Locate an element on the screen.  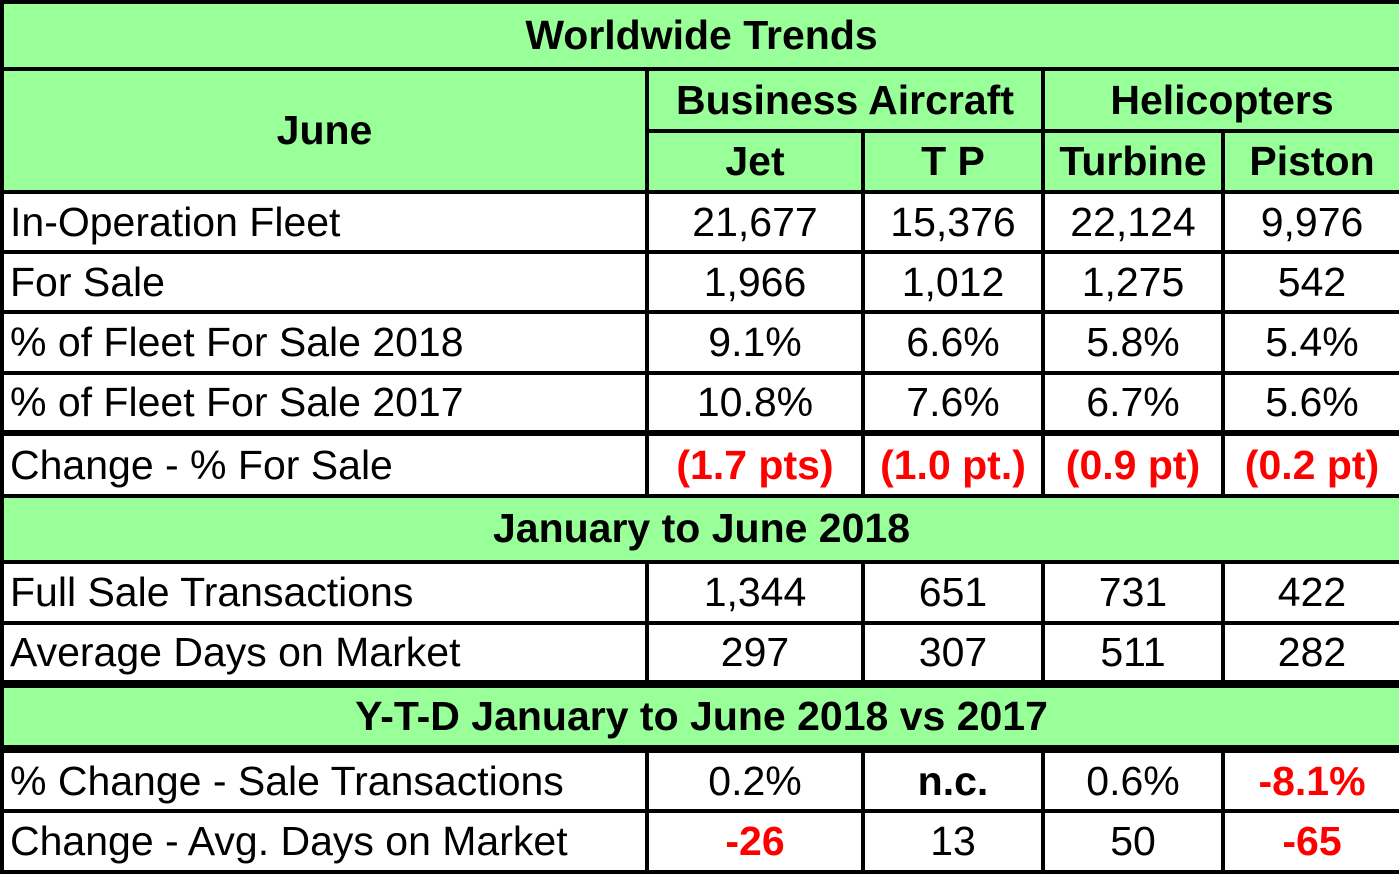
table-cell: 1,966 is located at coordinates (755, 282).